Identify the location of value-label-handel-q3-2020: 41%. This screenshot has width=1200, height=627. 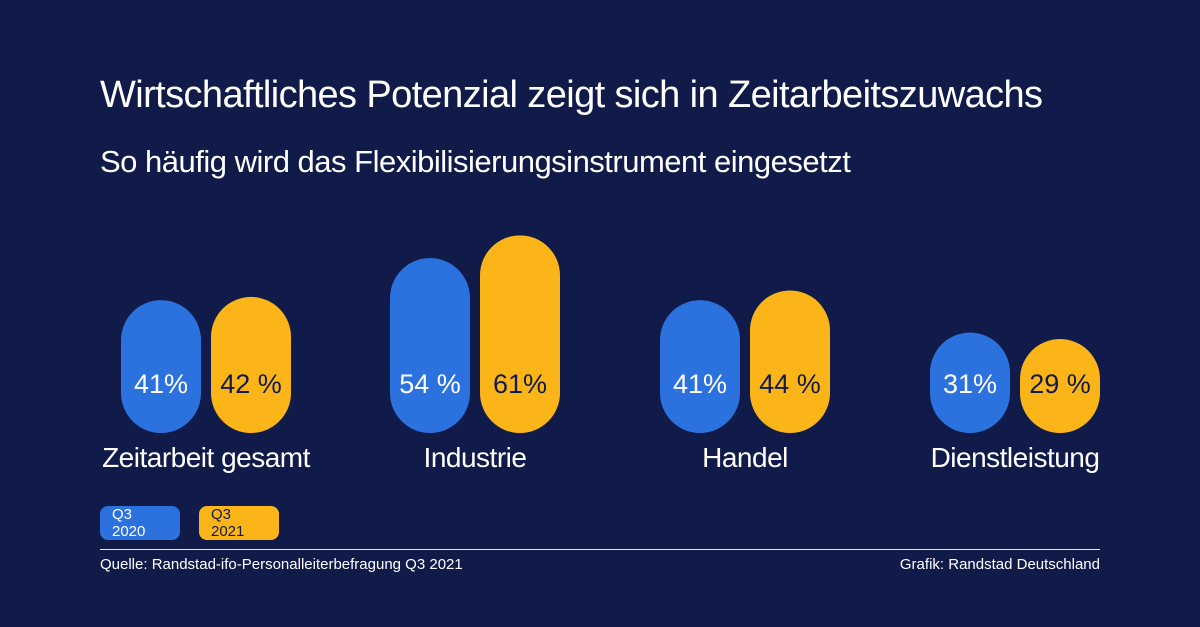
(700, 384).